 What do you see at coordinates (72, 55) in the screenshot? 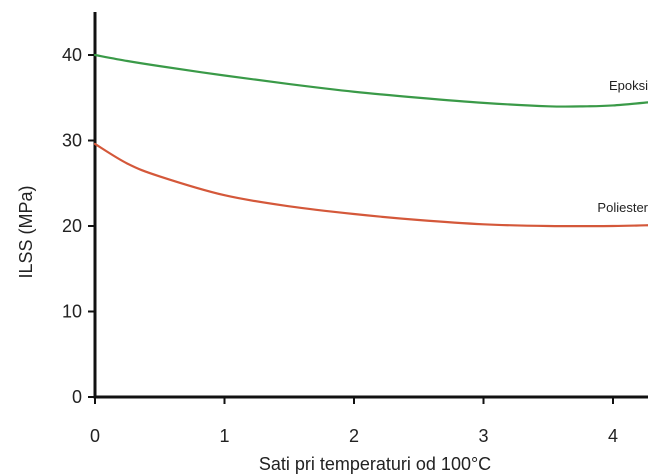
I see `y-tick-label: 40` at bounding box center [72, 55].